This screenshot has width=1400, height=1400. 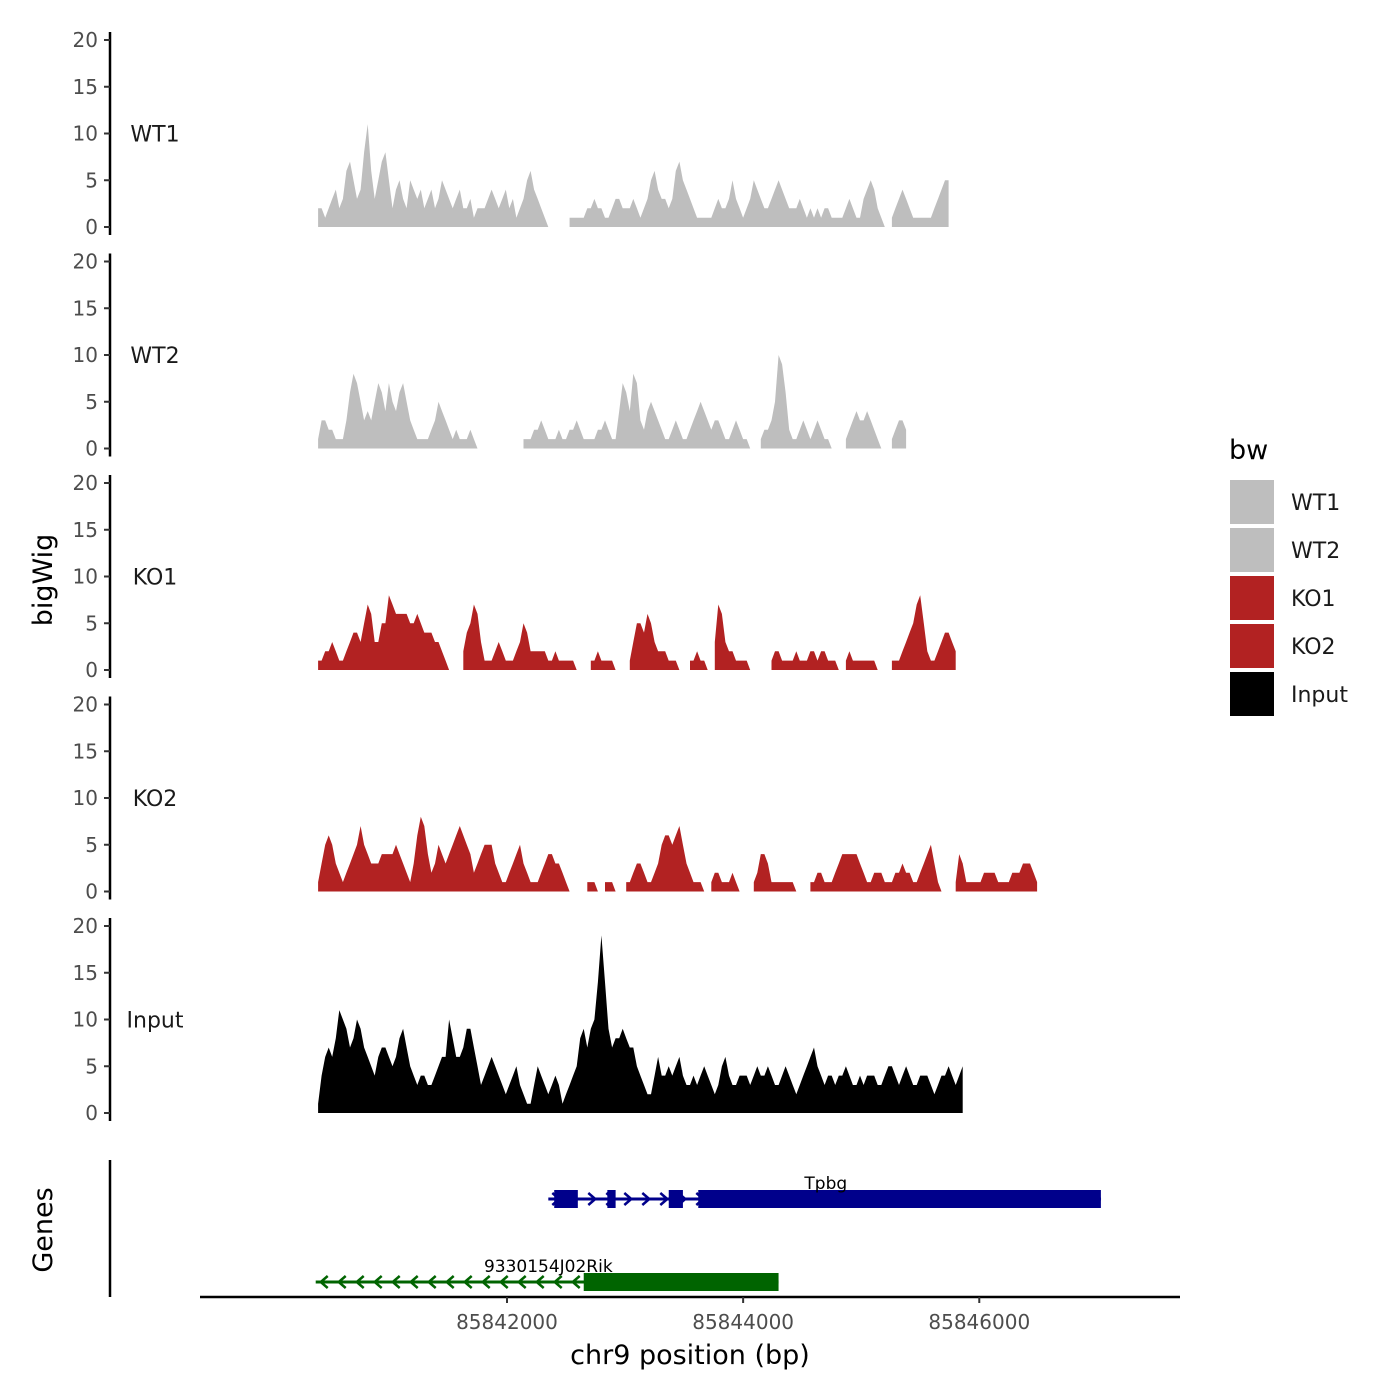 I want to click on track-input: 0 5 10 15 20 Input, so click(x=518, y=1019).